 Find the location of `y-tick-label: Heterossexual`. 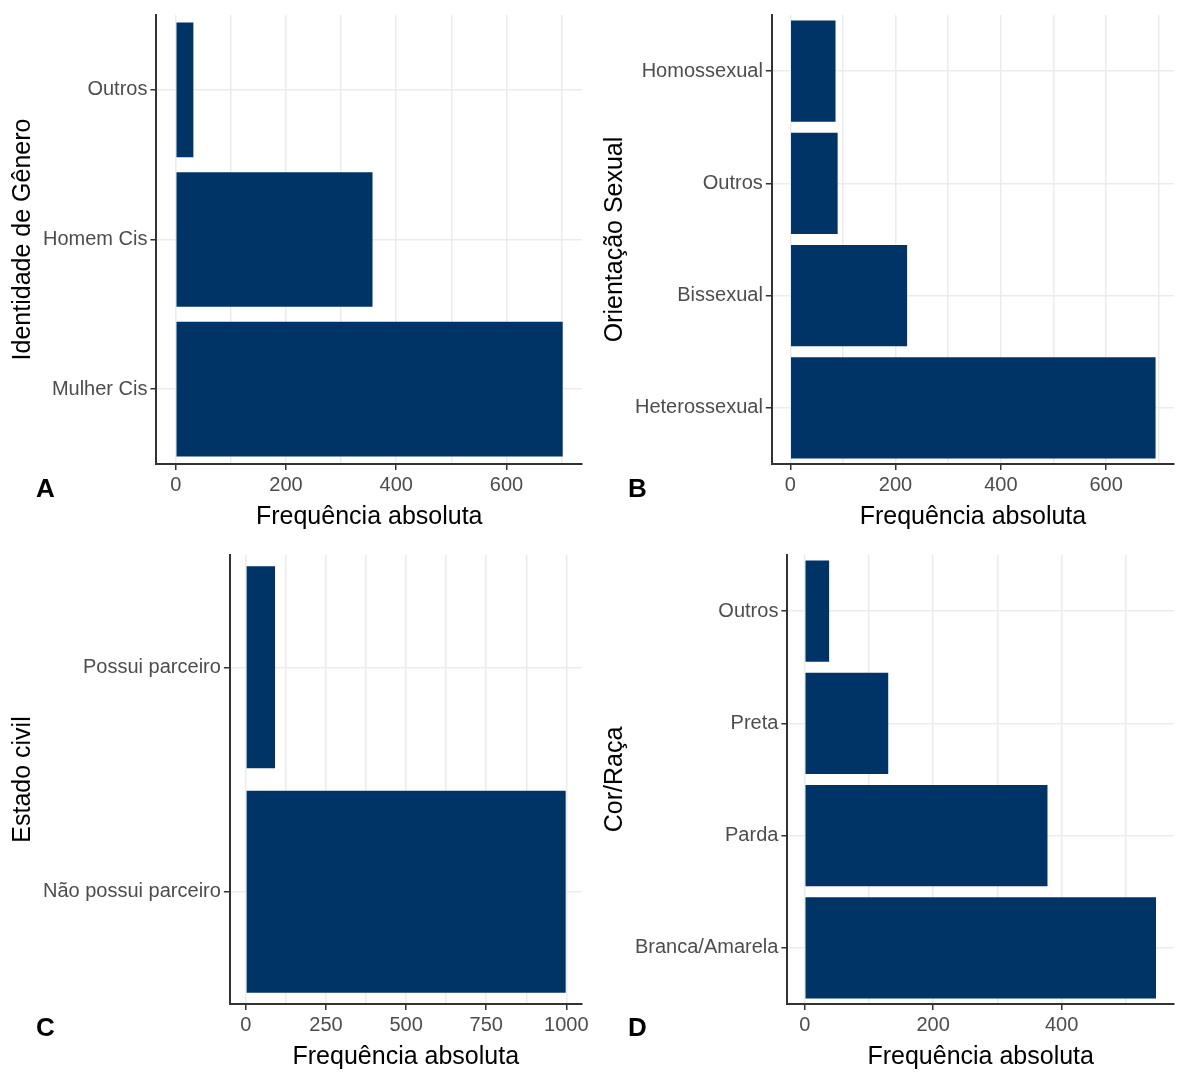

y-tick-label: Heterossexual is located at coordinates (699, 406).